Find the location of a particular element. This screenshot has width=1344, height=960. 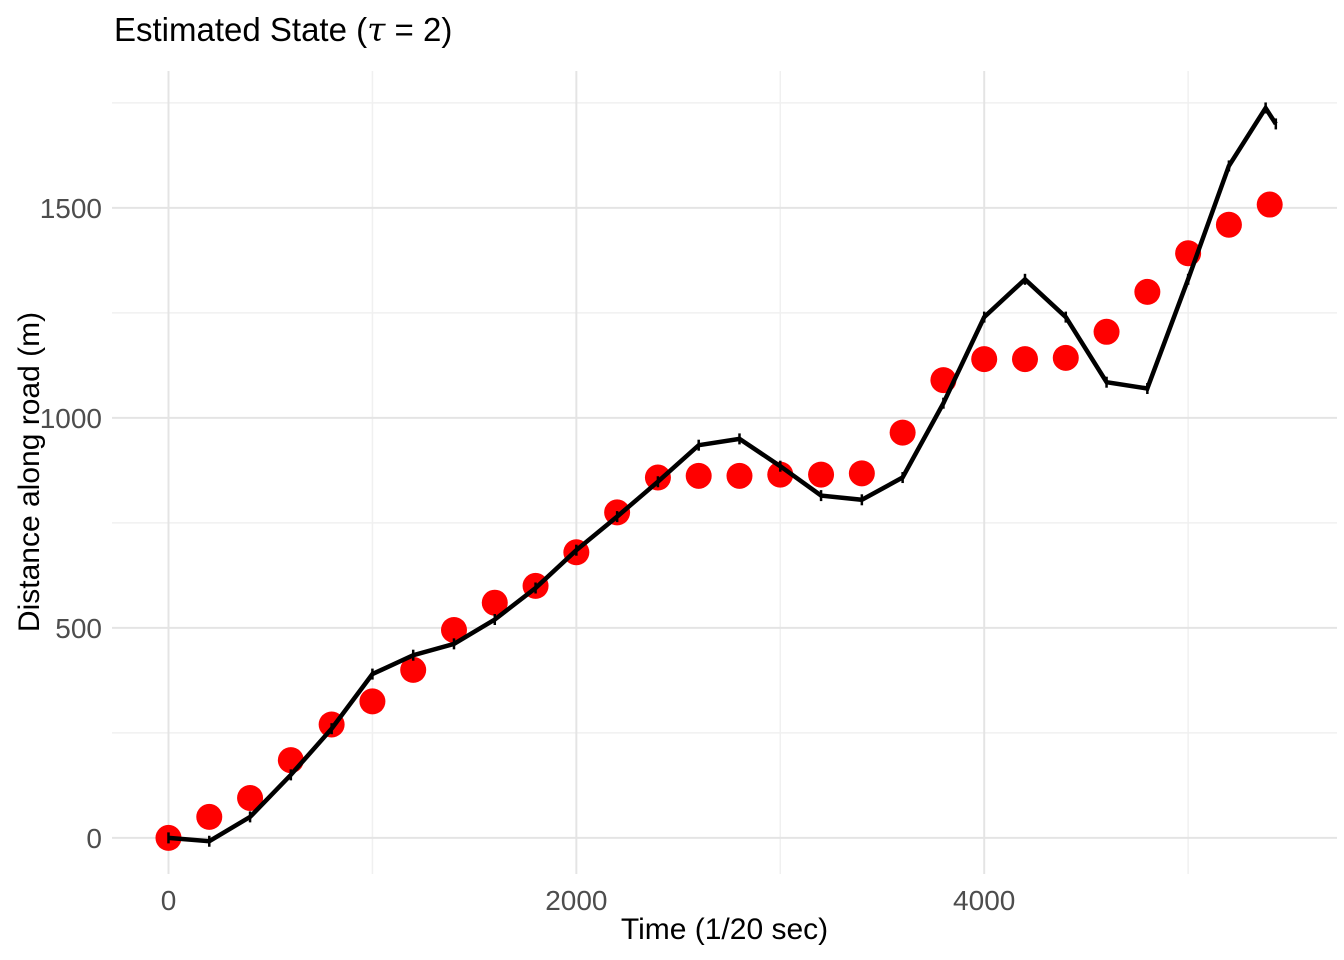

x-tick-label: 0 is located at coordinates (169, 900).